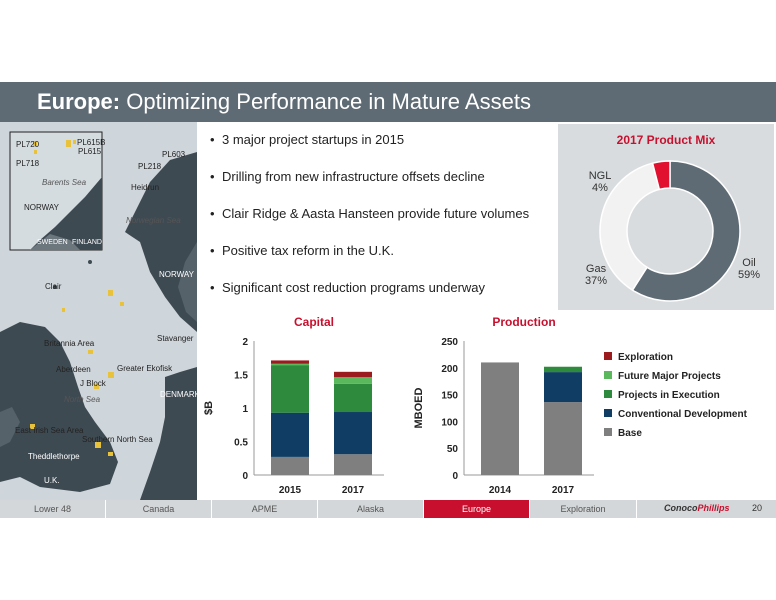  Describe the element at coordinates (176, 274) in the screenshot. I see `map-label-norway: NORWAY` at that location.